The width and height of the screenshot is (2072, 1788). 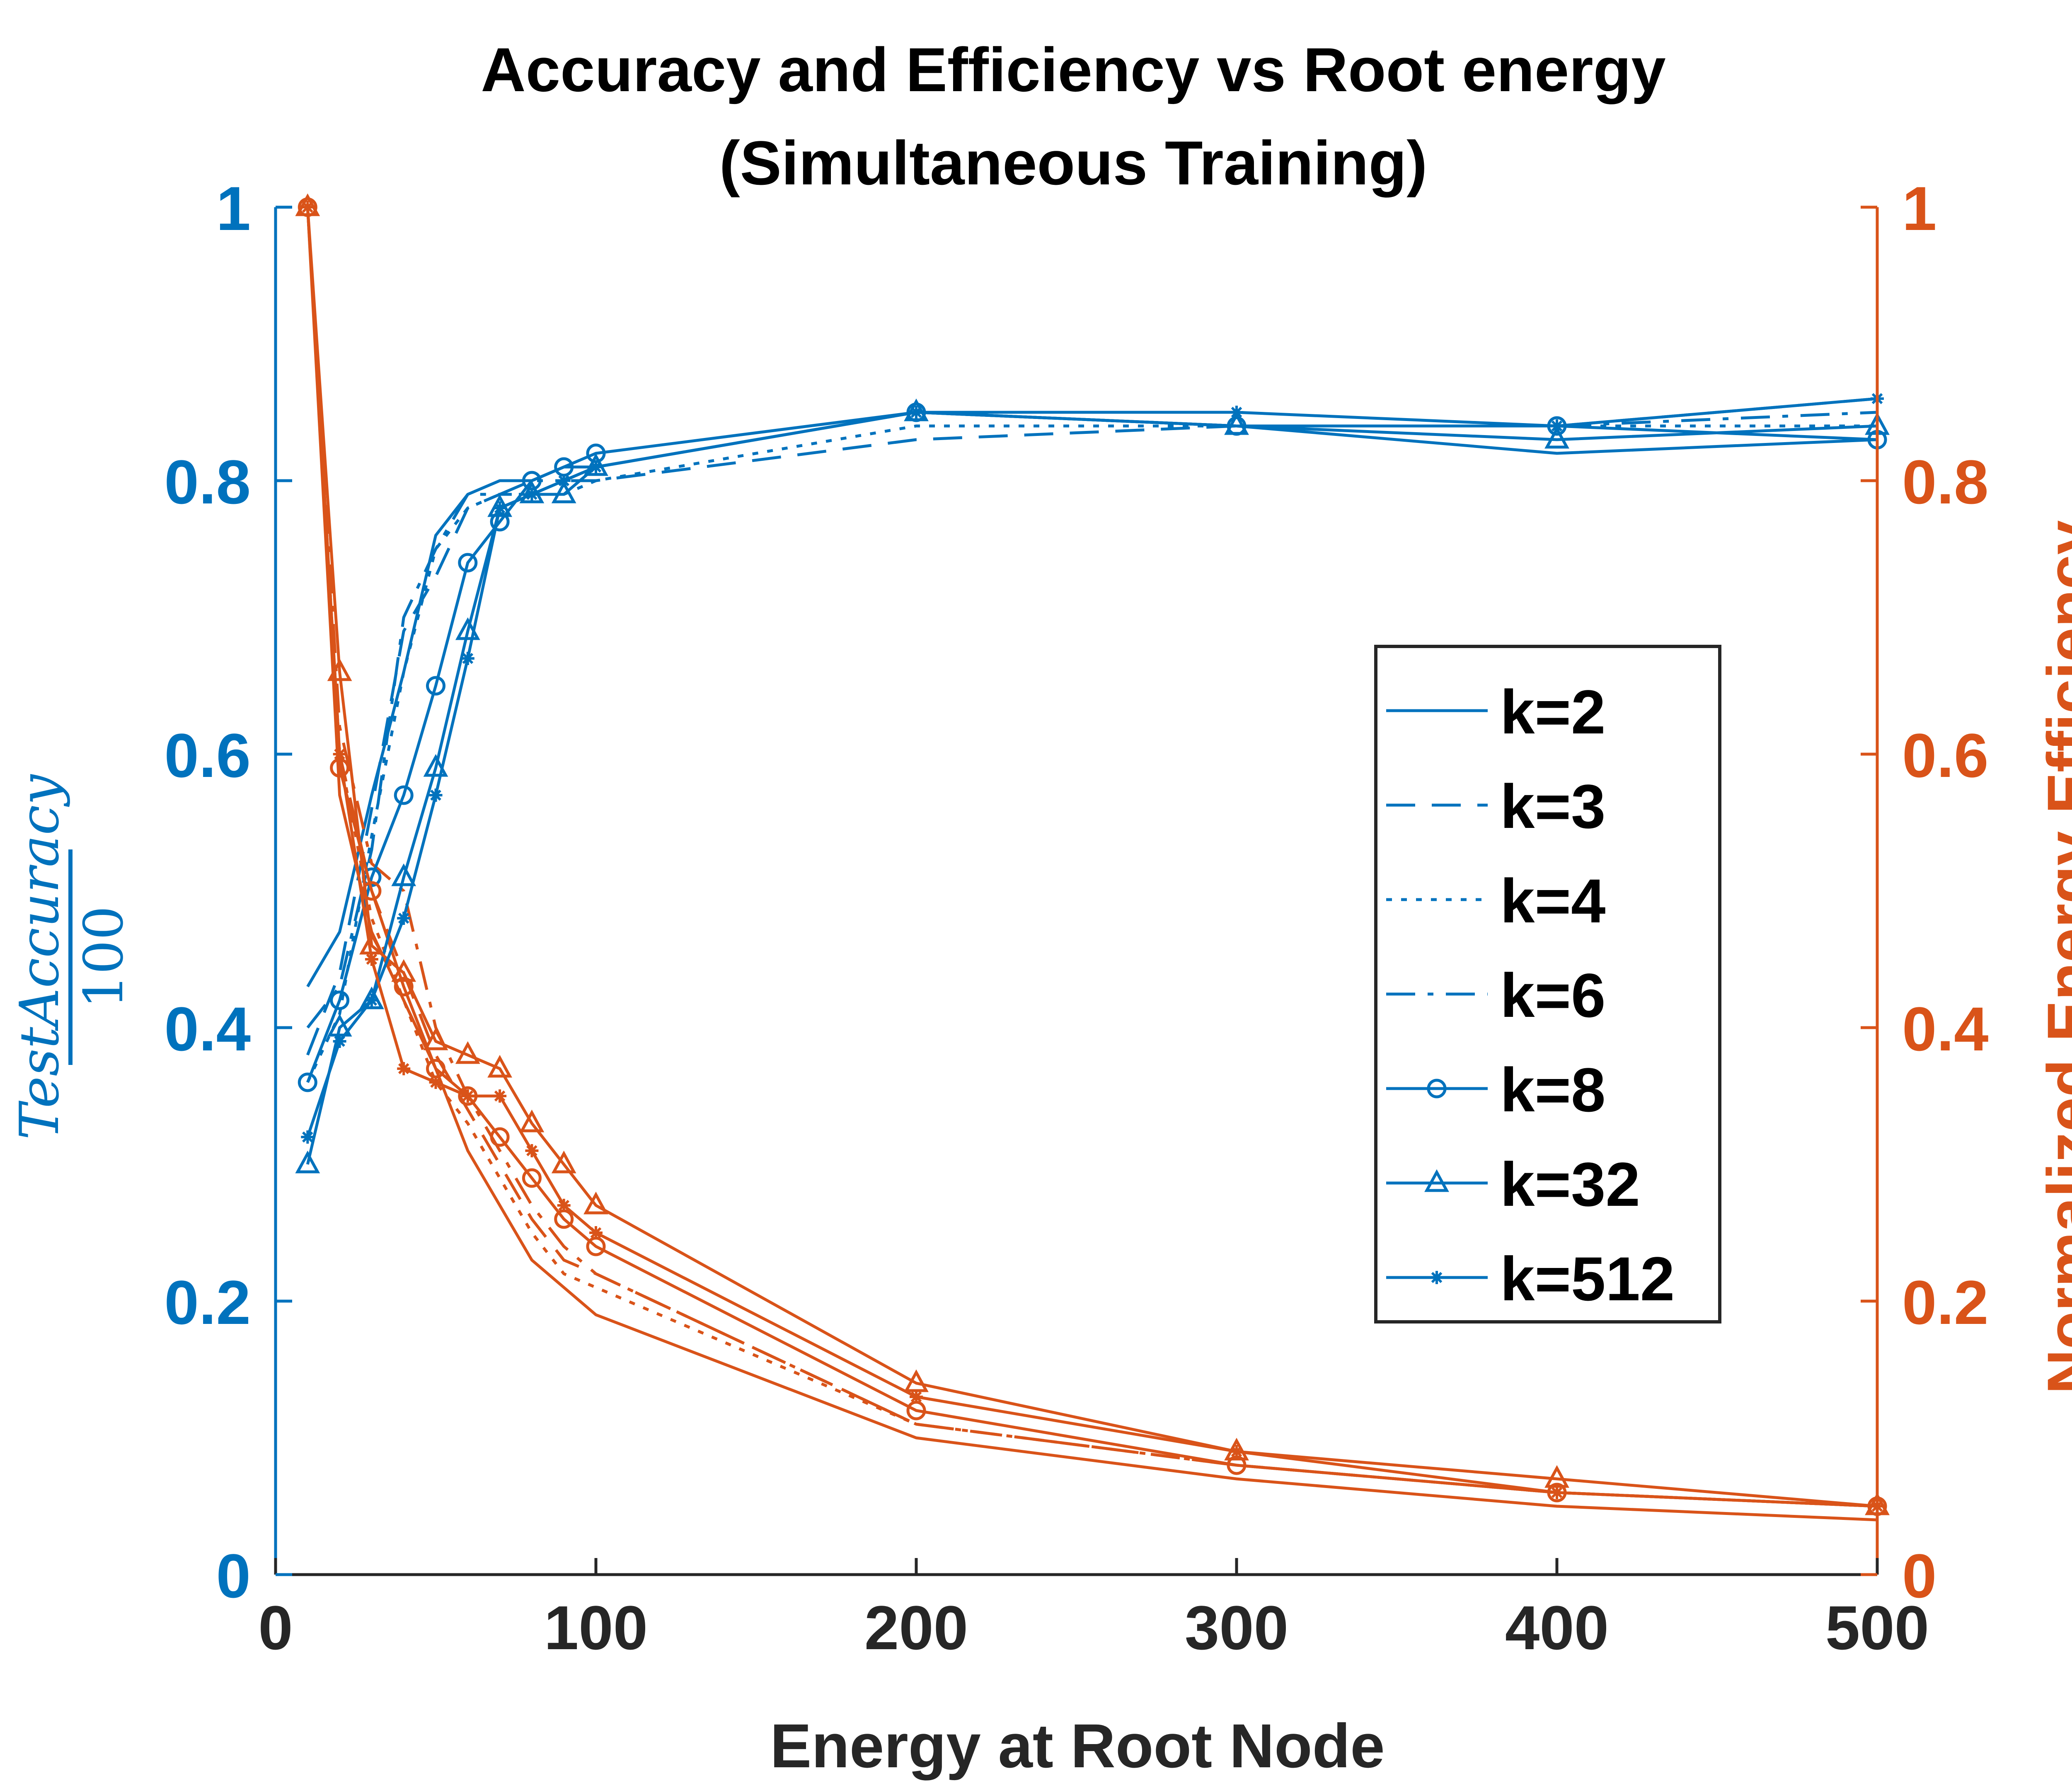 I want to click on legend-marker-k512, so click(x=1436, y=1277).